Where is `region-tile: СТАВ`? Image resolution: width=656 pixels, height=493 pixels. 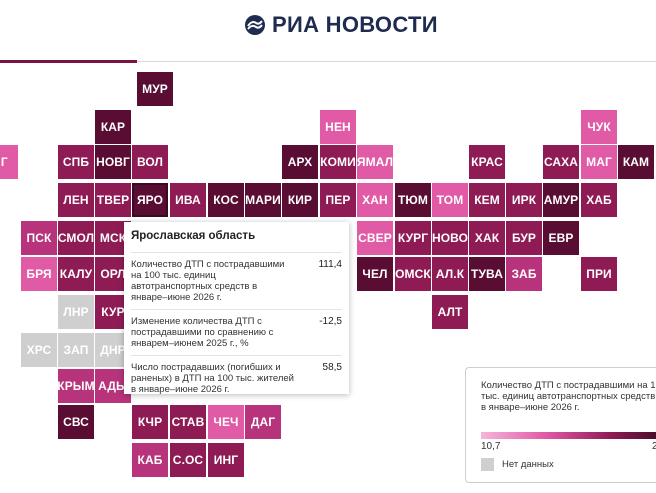
region-tile: СТАВ is located at coordinates (188, 422).